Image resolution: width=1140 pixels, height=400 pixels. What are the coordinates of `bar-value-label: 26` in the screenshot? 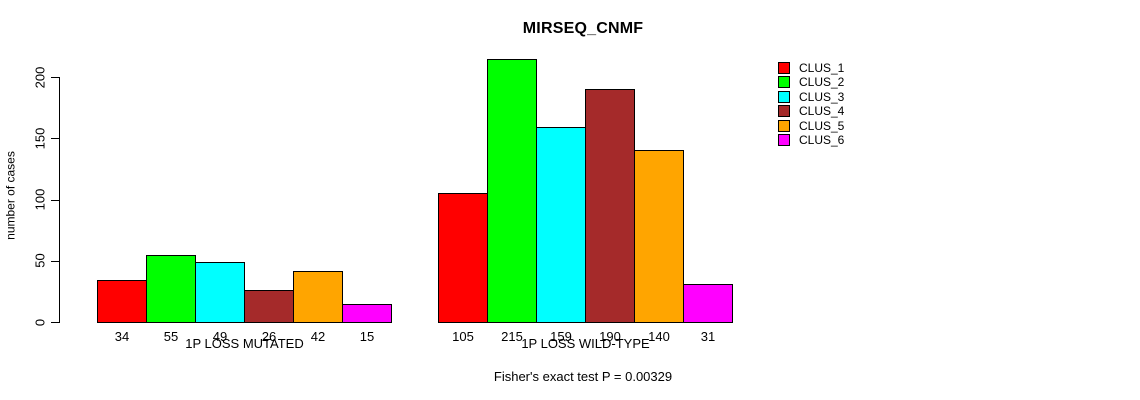 It's located at (269, 336).